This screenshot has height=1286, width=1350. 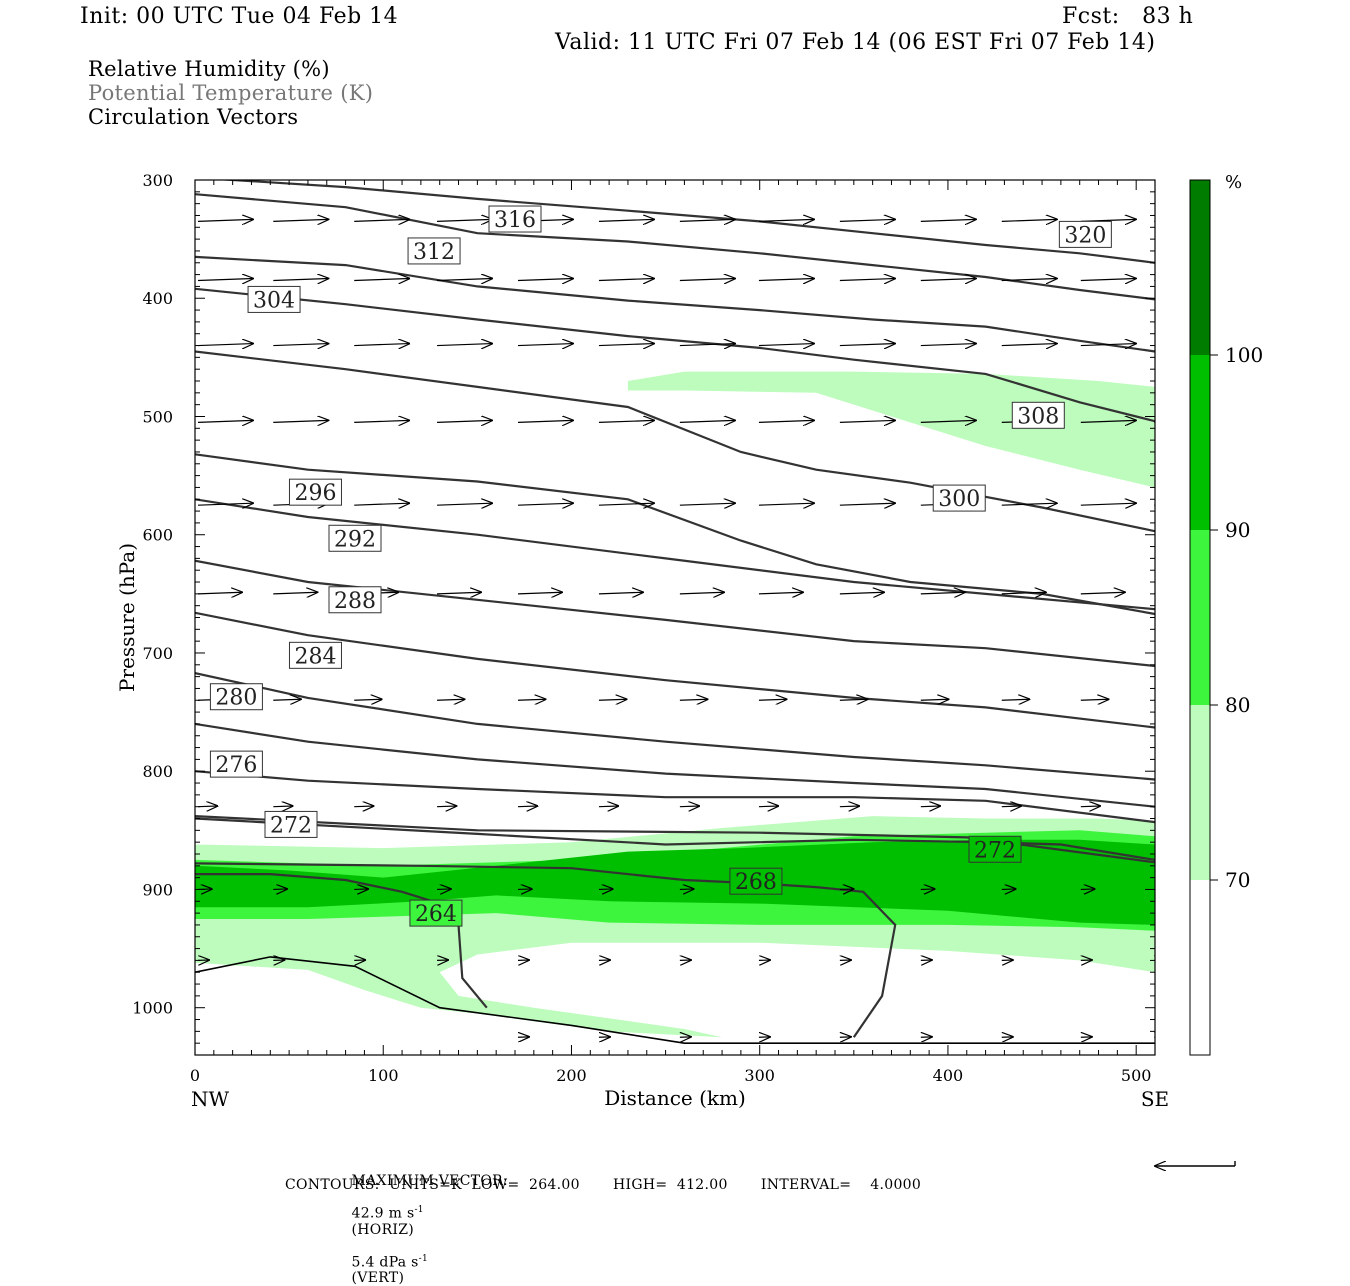 What do you see at coordinates (195, 1075) in the screenshot?
I see `x-tick-label: 0` at bounding box center [195, 1075].